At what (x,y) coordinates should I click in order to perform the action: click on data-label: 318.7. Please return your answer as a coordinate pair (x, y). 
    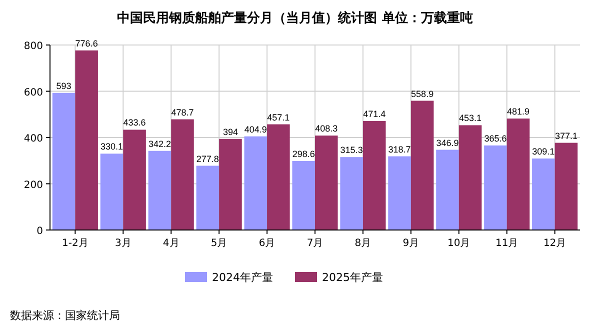
    Looking at the image, I should click on (399, 149).